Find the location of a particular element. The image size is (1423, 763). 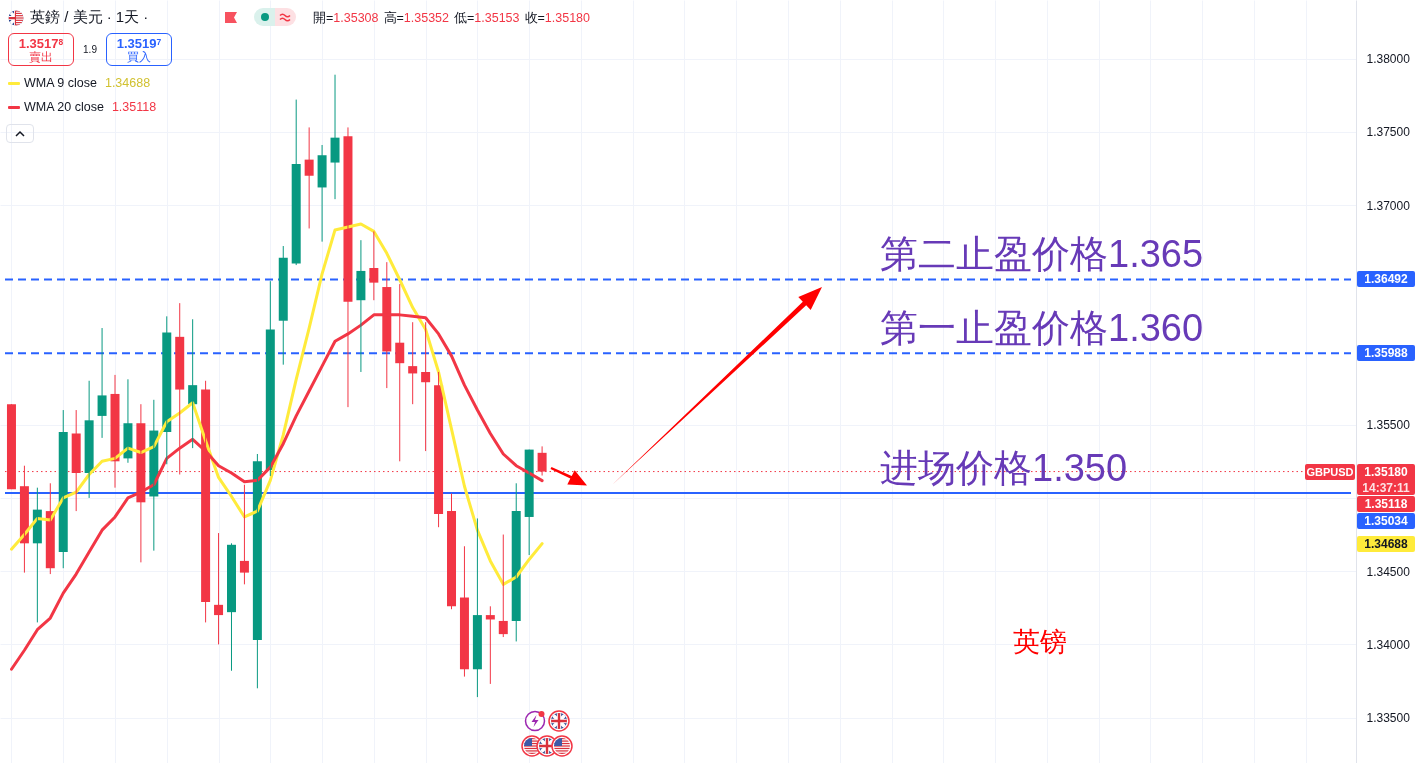

annotation: 1.3517$^{8}$ is located at coordinates (41, 43).